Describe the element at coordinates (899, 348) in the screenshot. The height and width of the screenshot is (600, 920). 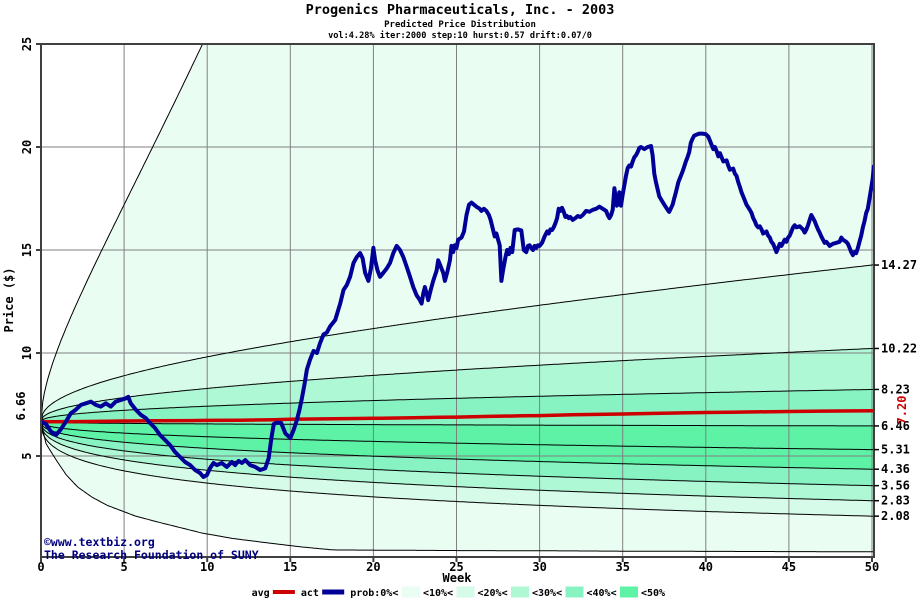
I see `right-value-label: 10.22` at that location.